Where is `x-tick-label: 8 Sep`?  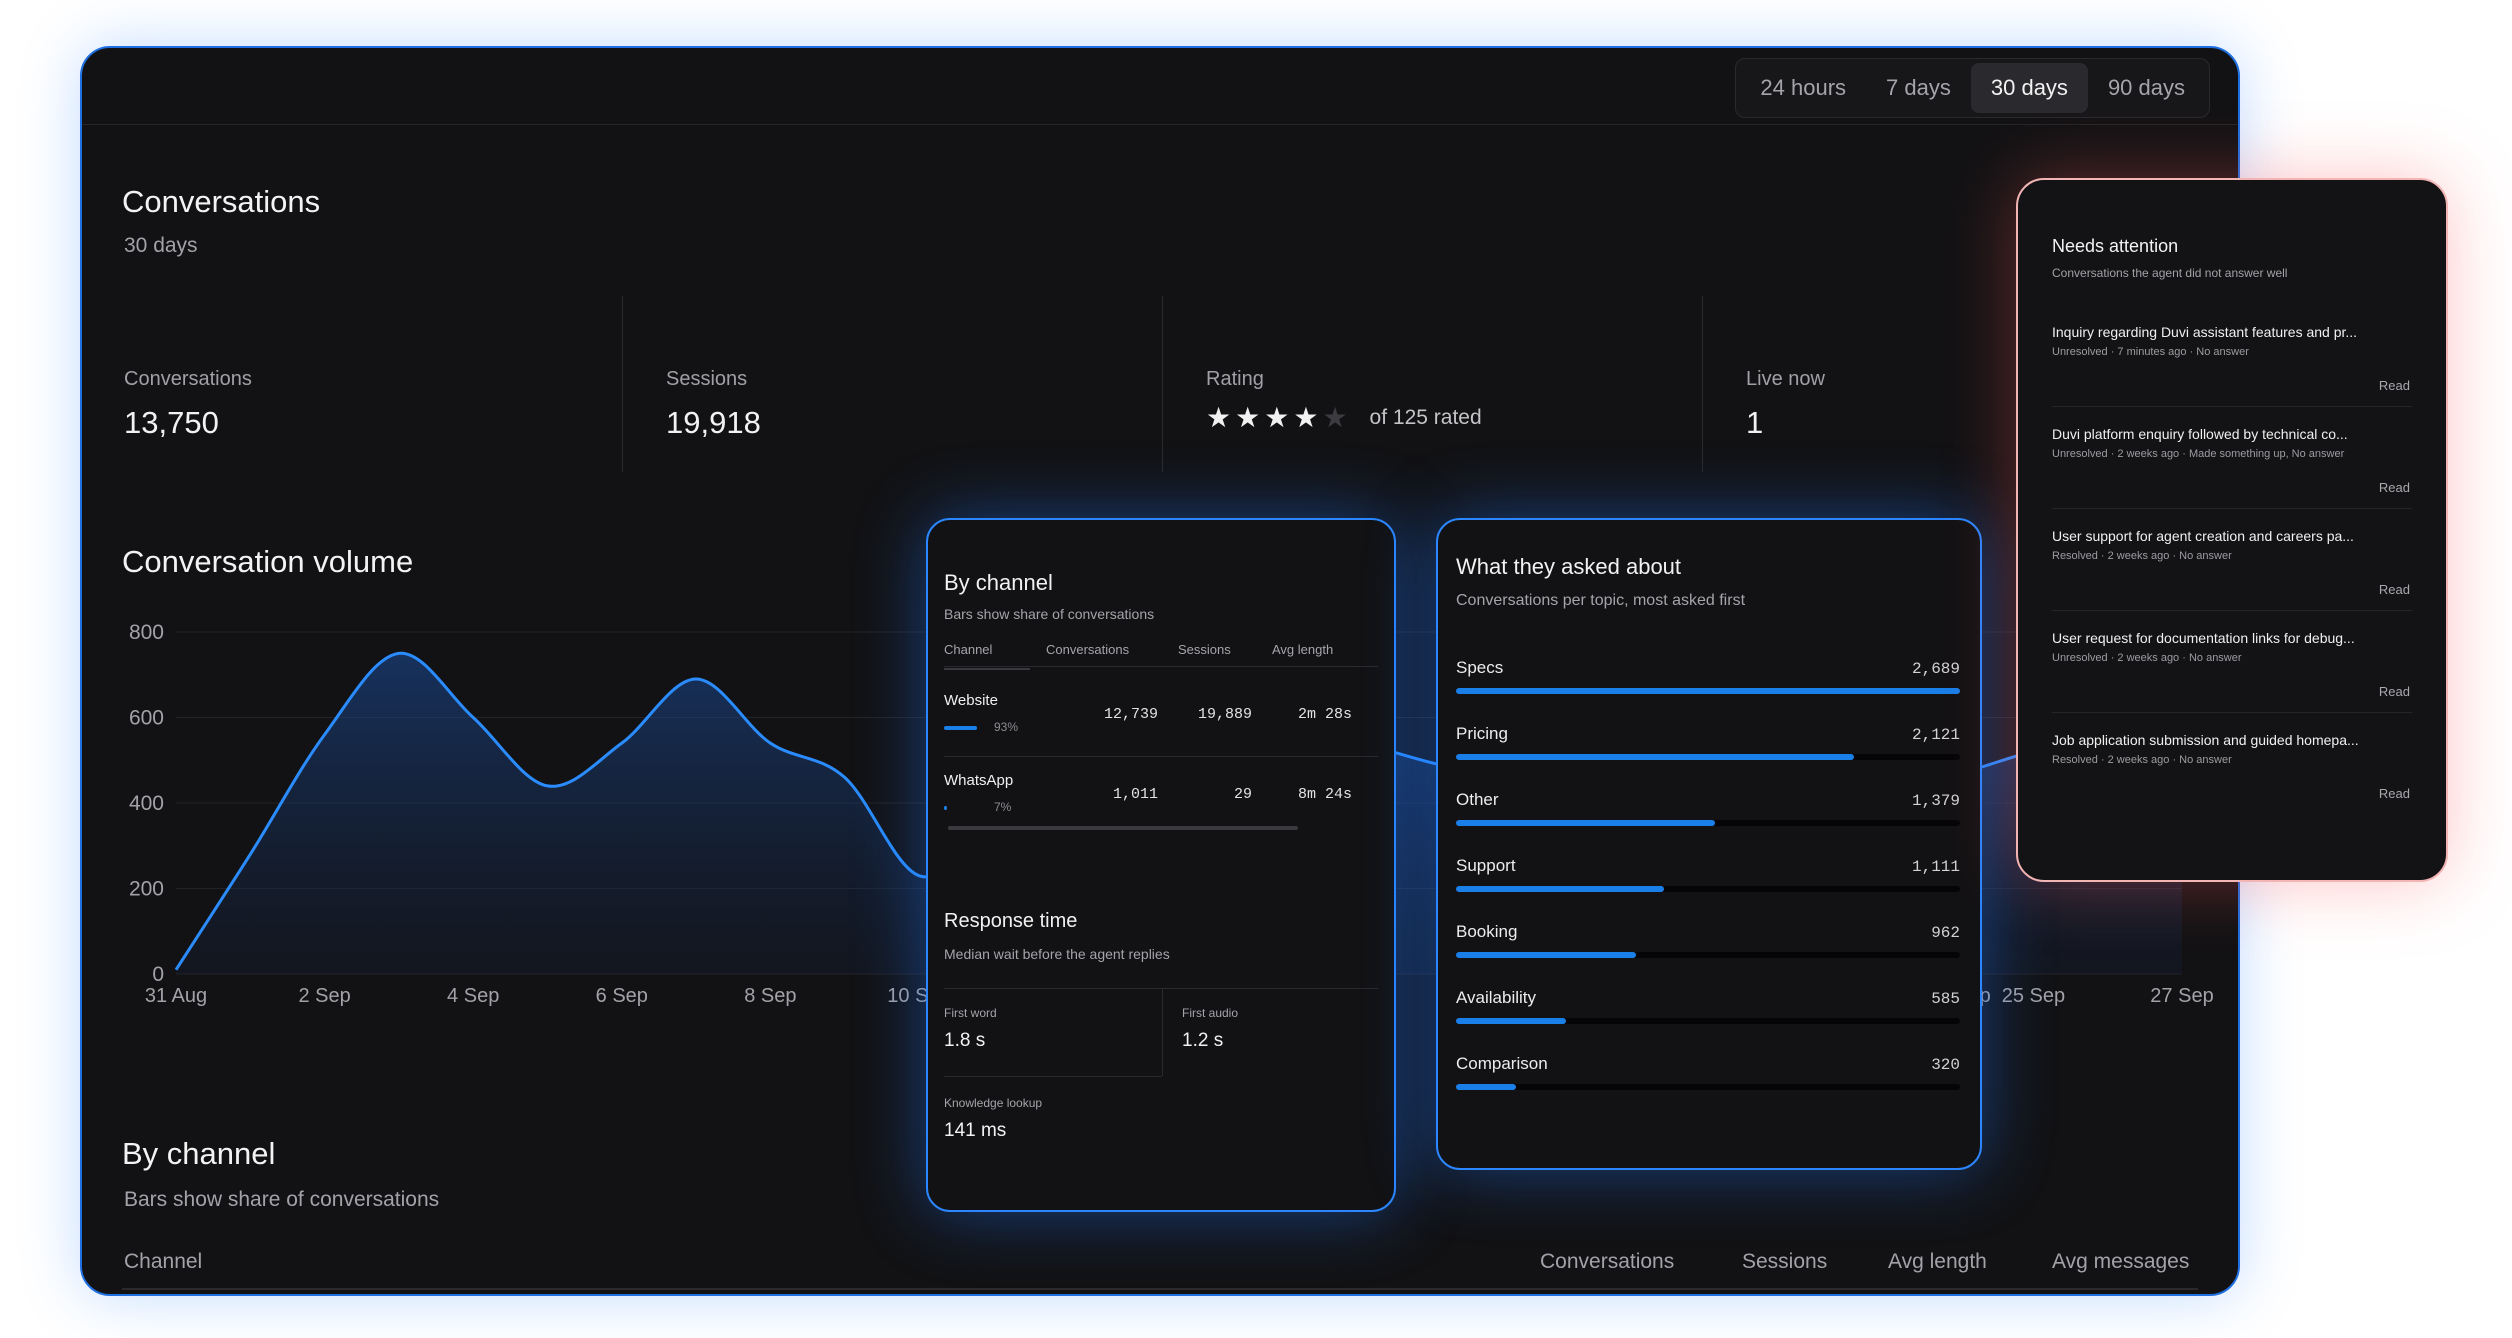 x-tick-label: 8 Sep is located at coordinates (770, 996).